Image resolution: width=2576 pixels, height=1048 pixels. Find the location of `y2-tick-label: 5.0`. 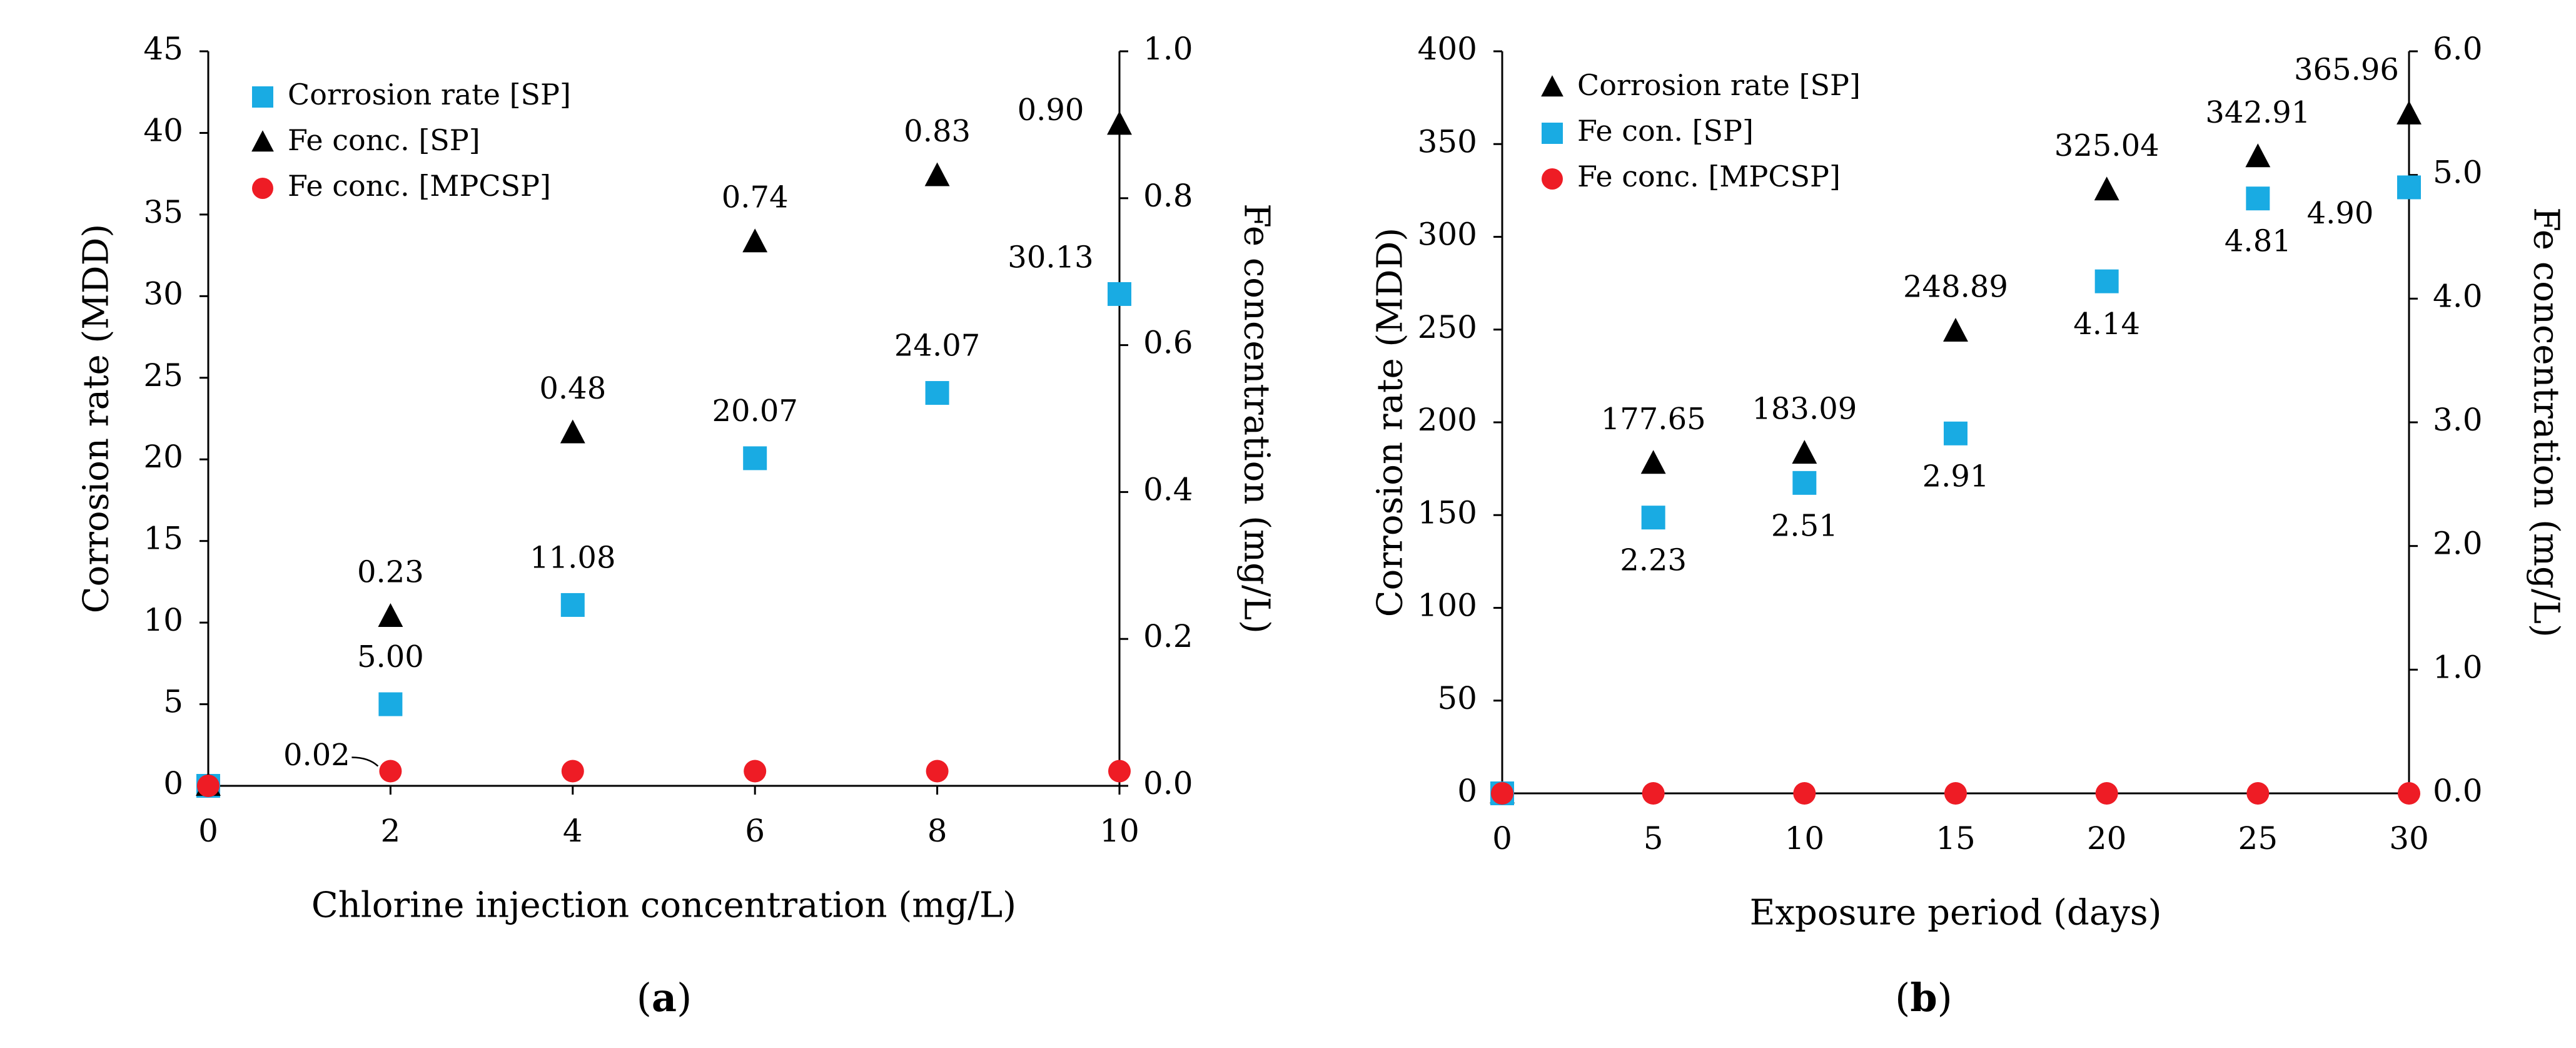

y2-tick-label: 5.0 is located at coordinates (2458, 173).